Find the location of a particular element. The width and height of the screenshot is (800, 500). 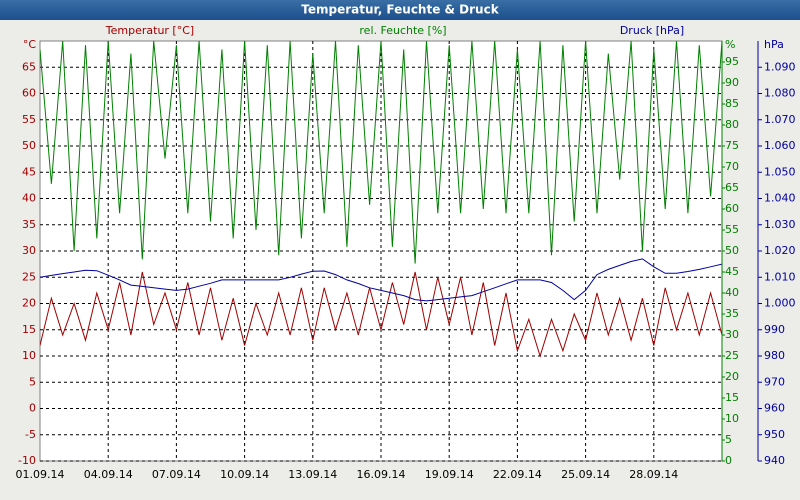

y2-tick-label: 20 is located at coordinates (732, 376).